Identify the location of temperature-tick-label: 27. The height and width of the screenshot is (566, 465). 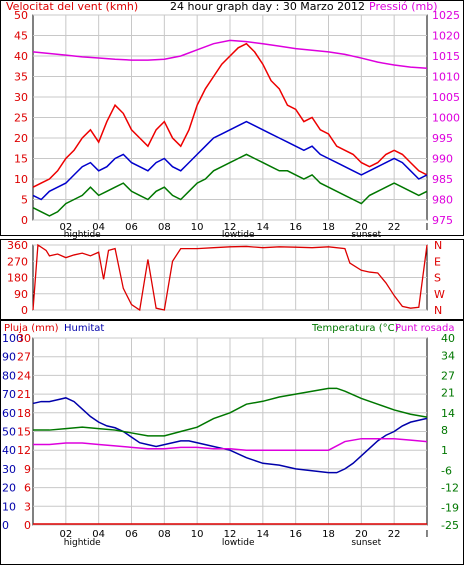
(448, 375).